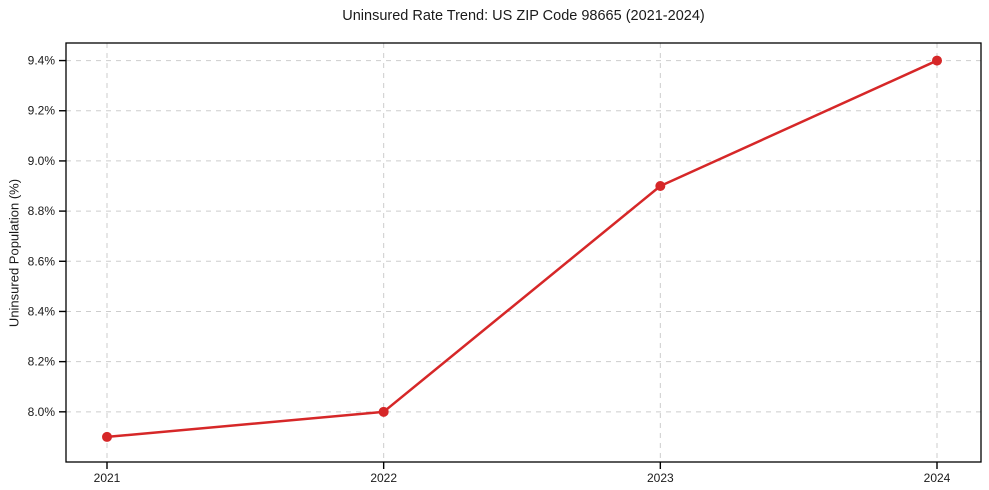  What do you see at coordinates (42, 211) in the screenshot?
I see `y-tick-label: 8.8%` at bounding box center [42, 211].